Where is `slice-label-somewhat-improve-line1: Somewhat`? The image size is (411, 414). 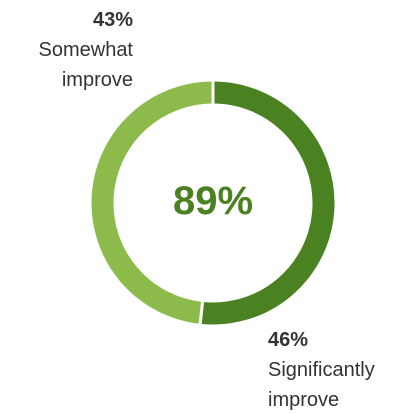
slice-label-somewhat-improve-line1: Somewhat is located at coordinates (86, 50).